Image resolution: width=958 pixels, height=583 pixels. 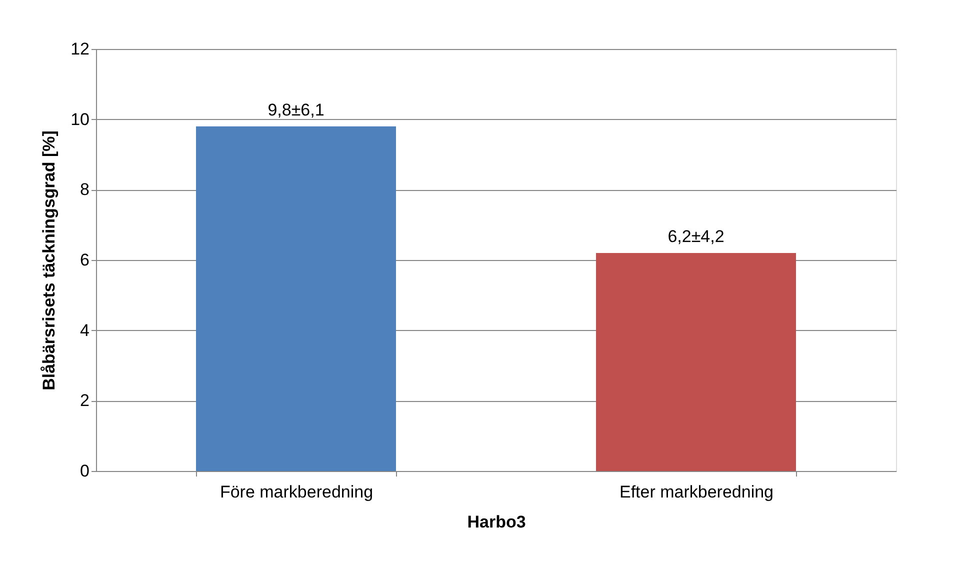 I want to click on y-tick-label: 6, so click(x=85, y=260).